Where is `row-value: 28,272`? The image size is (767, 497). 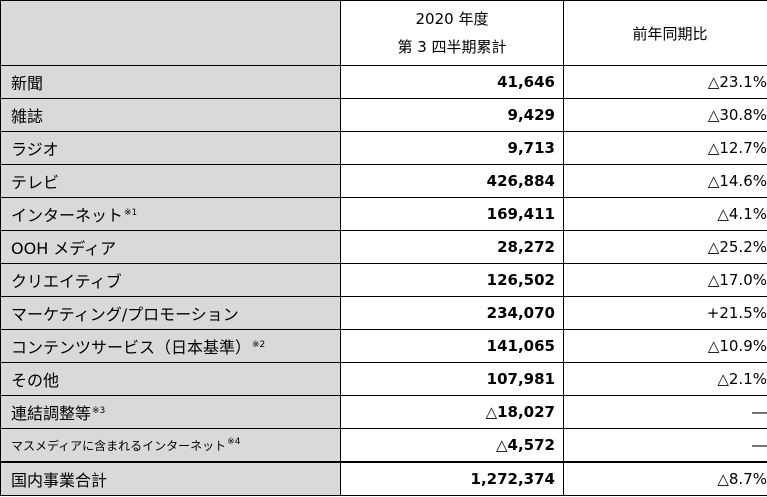 row-value: 28,272 is located at coordinates (452, 247).